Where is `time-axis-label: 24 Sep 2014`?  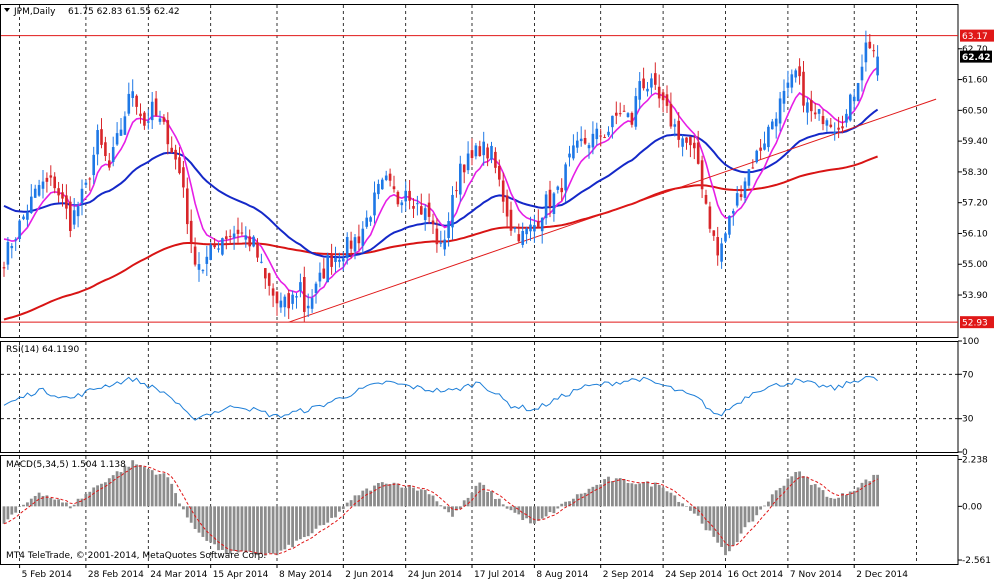 time-axis-label: 24 Sep 2014 is located at coordinates (693, 575).